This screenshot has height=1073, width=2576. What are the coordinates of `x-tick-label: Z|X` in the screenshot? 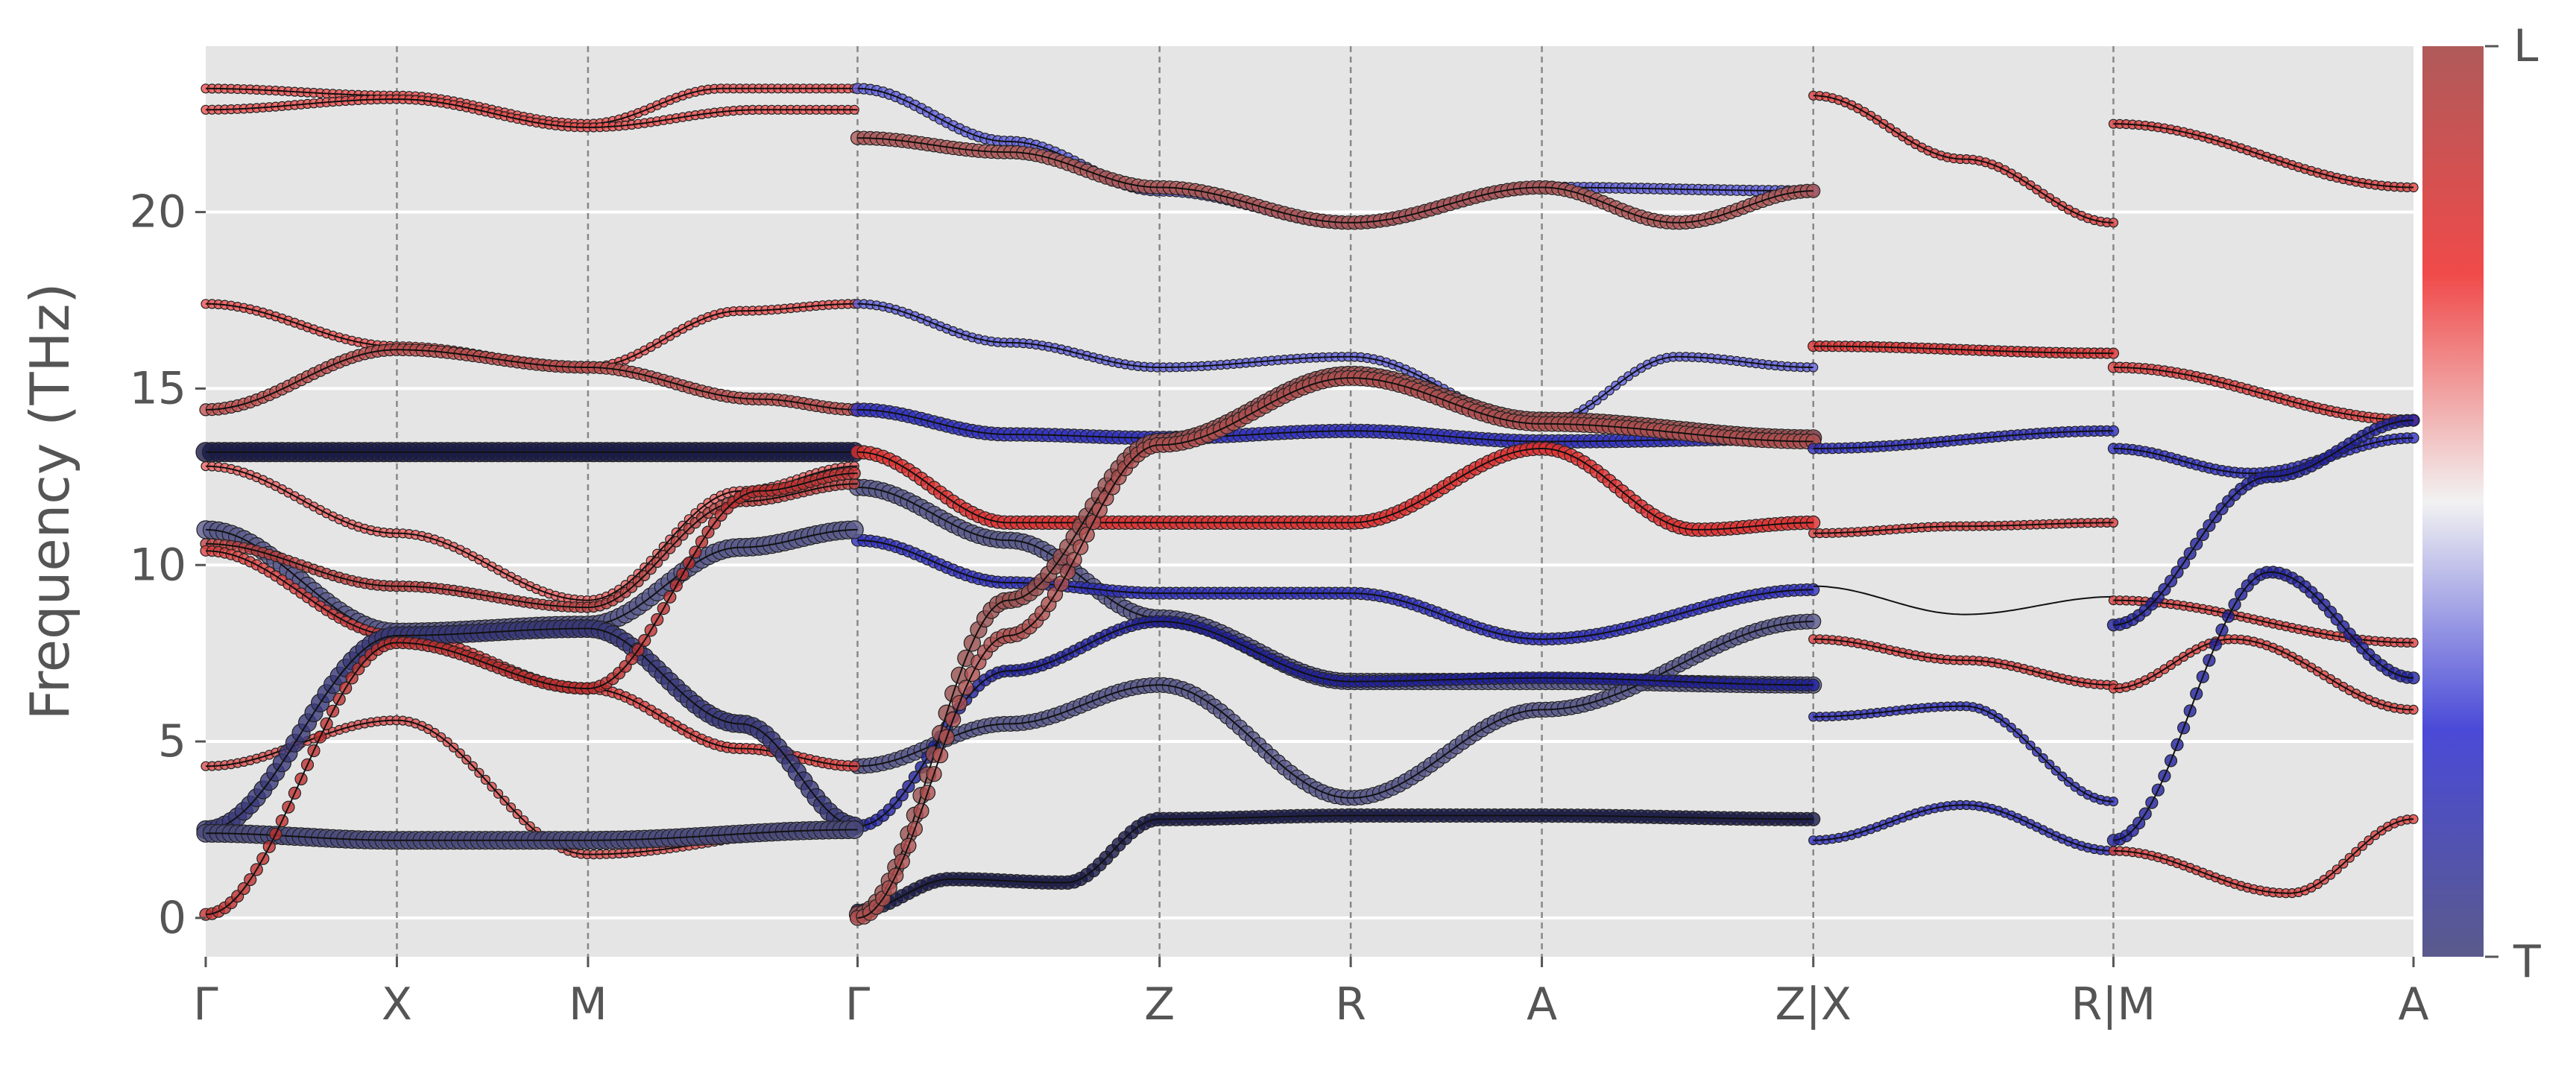 It's located at (1813, 1004).